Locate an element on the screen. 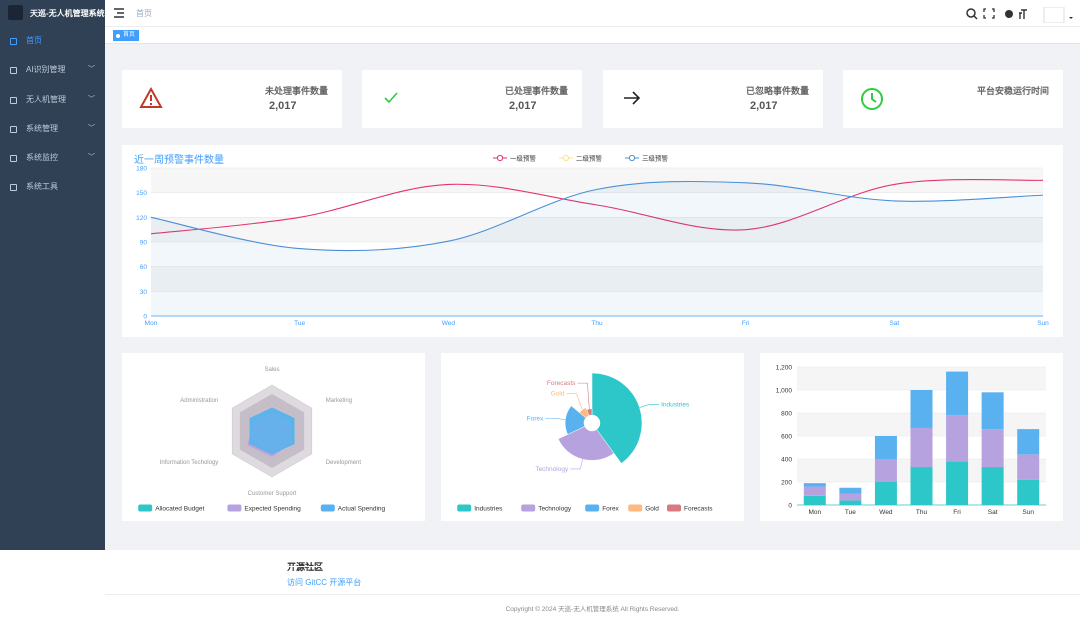 This screenshot has height=617, width=1080. stat-label: 已忽略事件数量 is located at coordinates (777, 90).